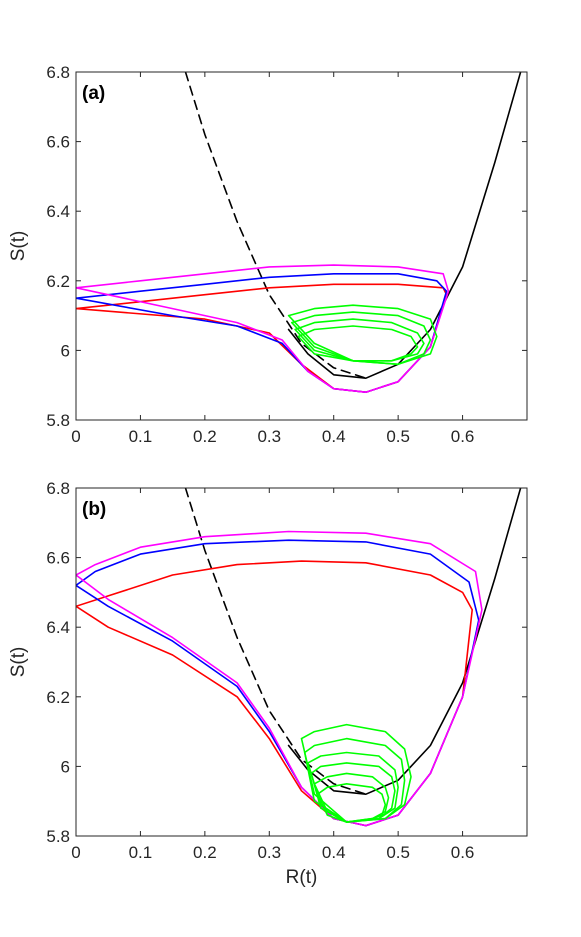 The height and width of the screenshot is (937, 581). What do you see at coordinates (302, 877) in the screenshot?
I see `x-axis-label: R(t)` at bounding box center [302, 877].